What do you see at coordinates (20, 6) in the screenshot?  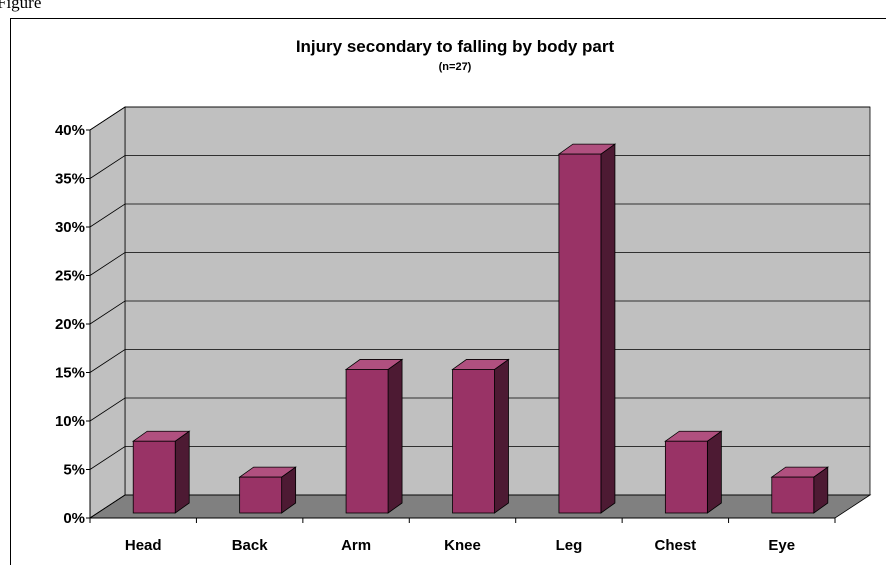 I see `figure-label: Figure` at bounding box center [20, 6].